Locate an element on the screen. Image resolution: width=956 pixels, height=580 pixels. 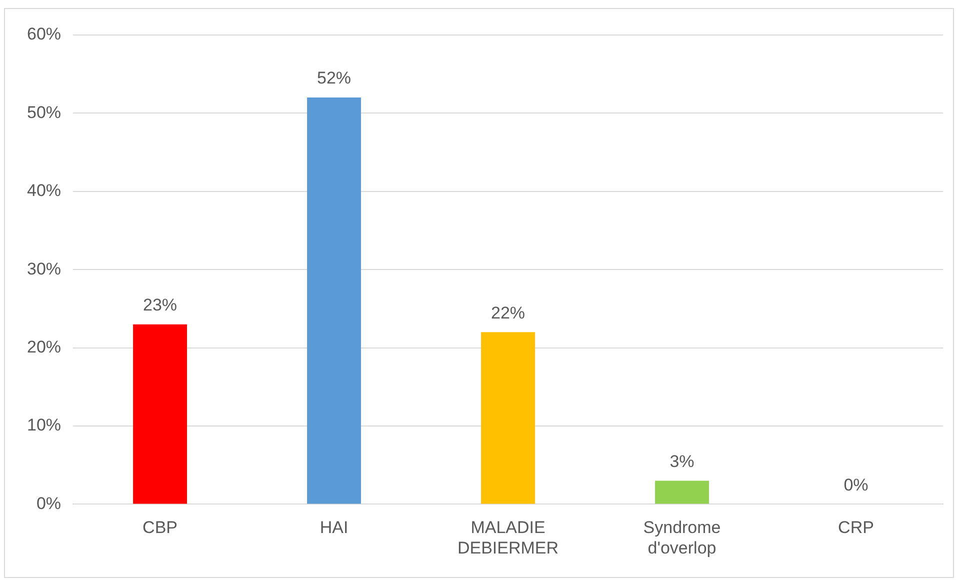
x-tick-label: MALADIE DEBIERMER is located at coordinates (508, 538).